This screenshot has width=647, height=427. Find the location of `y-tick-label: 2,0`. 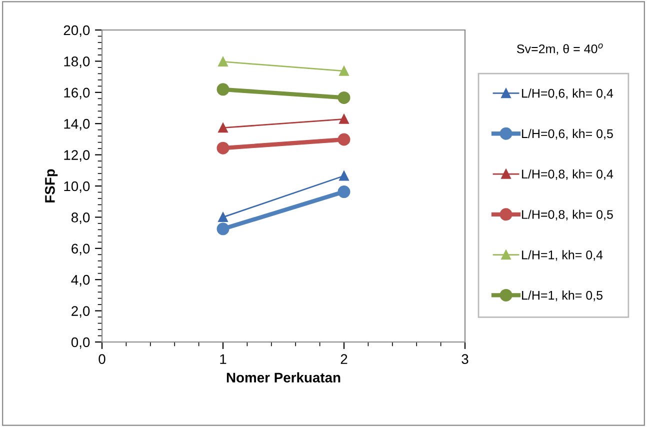

y-tick-label: 2,0 is located at coordinates (81, 312).